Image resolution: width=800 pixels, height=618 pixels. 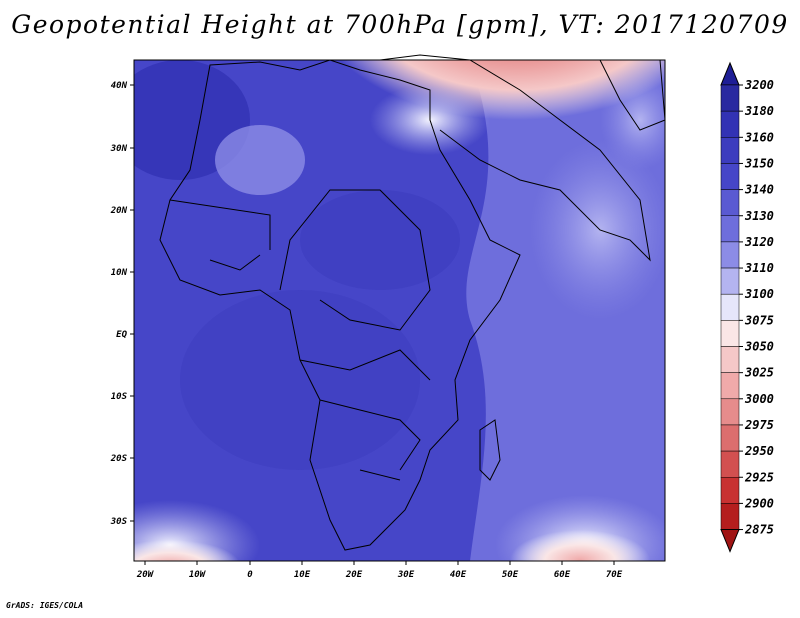 I want to click on colorbar-label: 3100, so click(x=759, y=294).